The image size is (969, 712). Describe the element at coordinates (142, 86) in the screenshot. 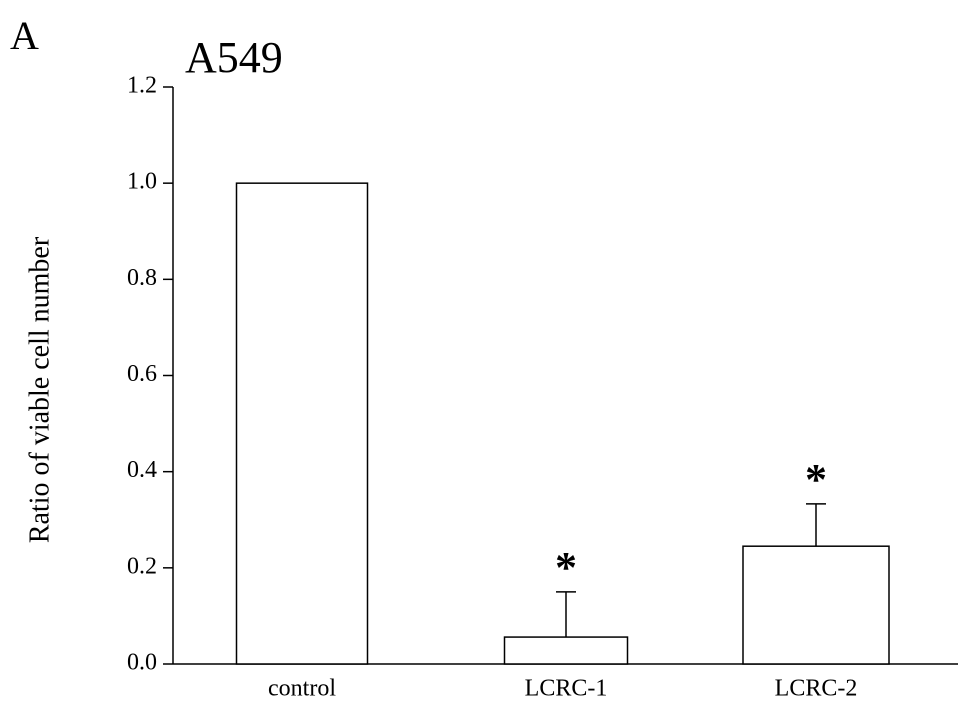

I see `y-tick-label: 1.2` at that location.